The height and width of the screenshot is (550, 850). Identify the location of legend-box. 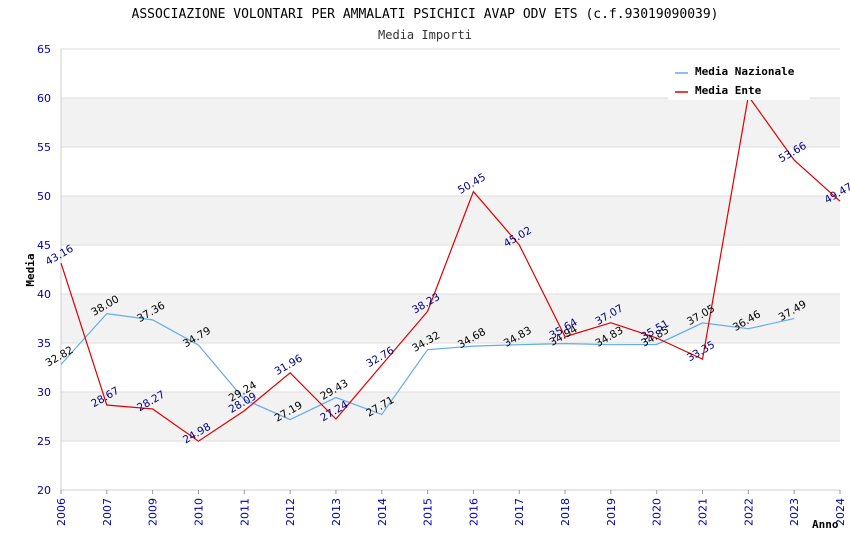
(739, 79).